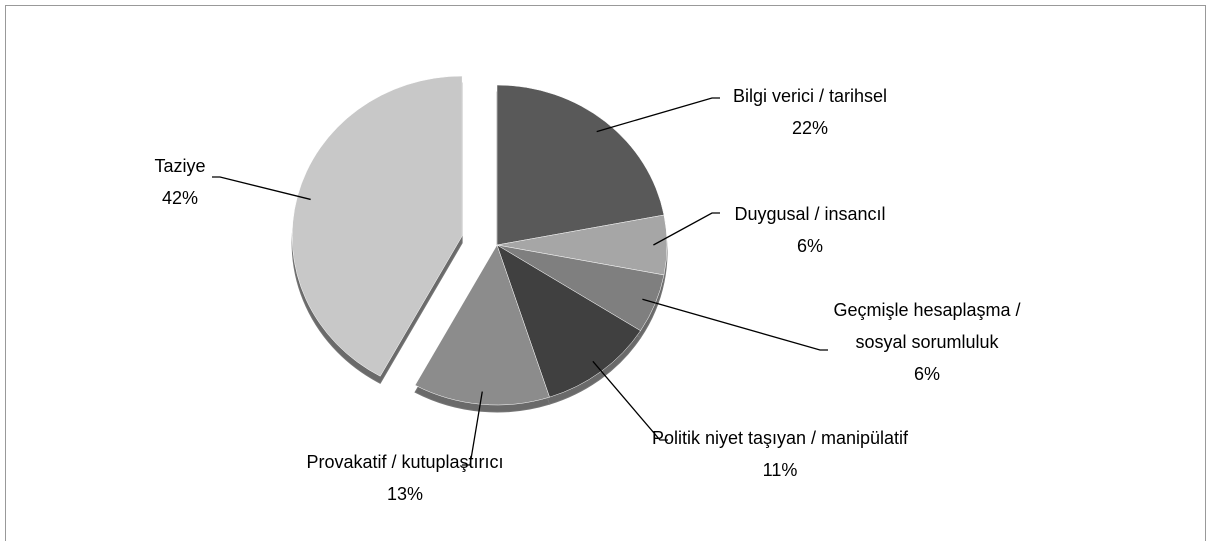  Describe the element at coordinates (810, 128) in the screenshot. I see `value-label: 22%` at that location.